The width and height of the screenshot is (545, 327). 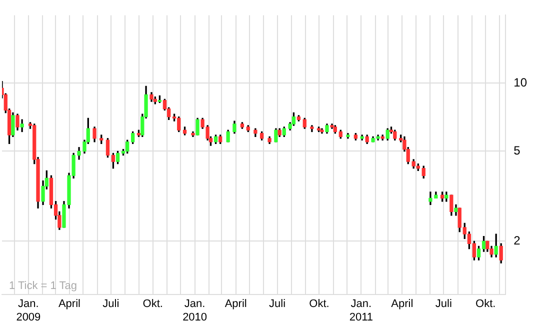 What do you see at coordinates (361, 311) in the screenshot?
I see `x-tick-label: Jan. 2011` at bounding box center [361, 311].